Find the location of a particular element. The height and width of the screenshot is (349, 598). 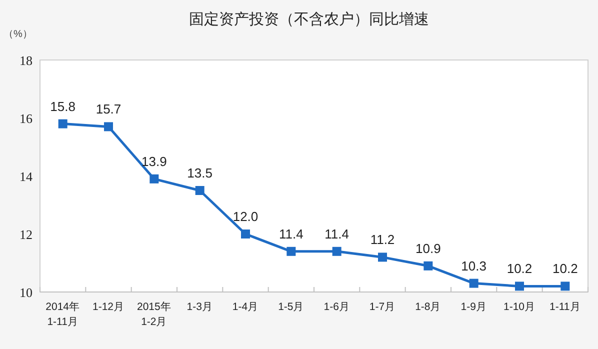

x-tick-label: 1-3月 is located at coordinates (199, 307).